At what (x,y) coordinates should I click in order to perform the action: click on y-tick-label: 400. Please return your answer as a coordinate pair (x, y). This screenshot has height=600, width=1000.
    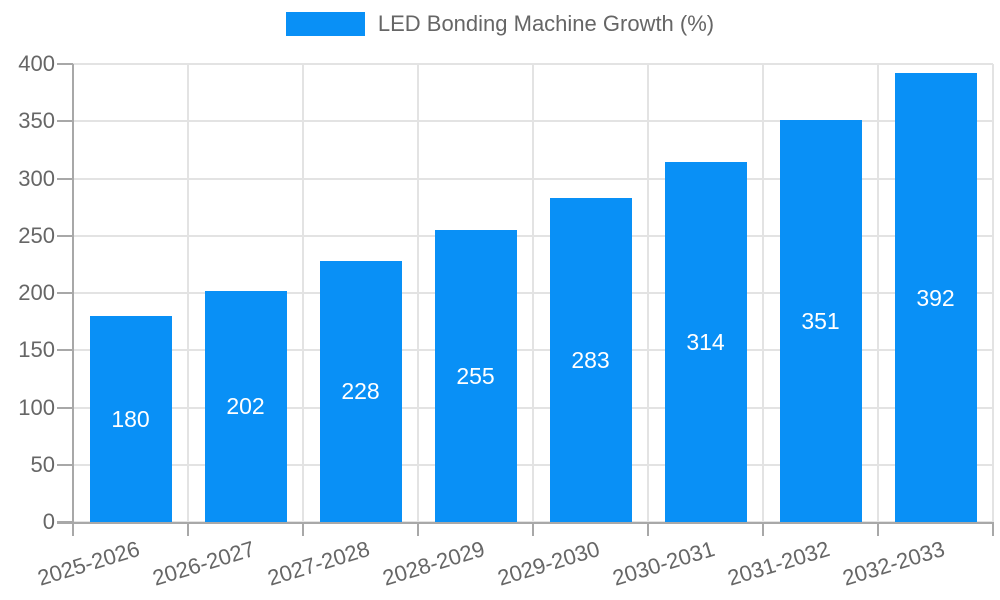
    Looking at the image, I should click on (36, 63).